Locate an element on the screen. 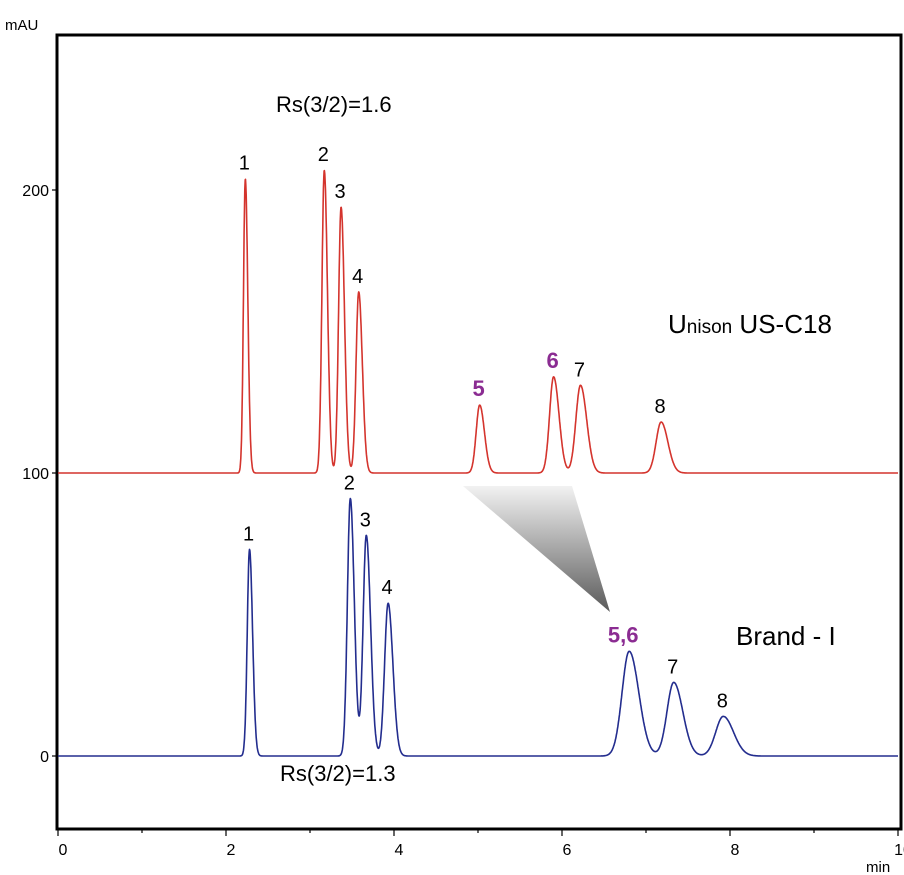 This screenshot has height=875, width=904. y-tick-label: 200 is located at coordinates (35, 191).